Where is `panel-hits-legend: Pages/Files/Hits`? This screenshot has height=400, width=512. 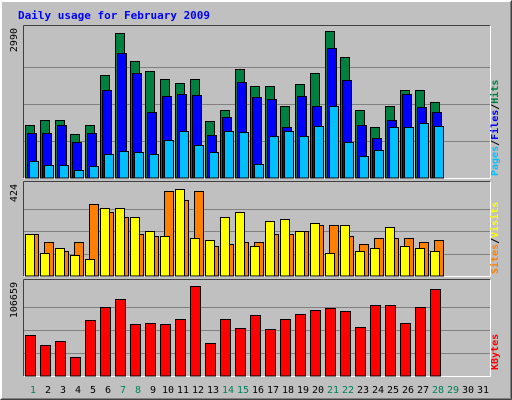
panel-hits-legend: Pages/Files/Hits is located at coordinates (495, 128).